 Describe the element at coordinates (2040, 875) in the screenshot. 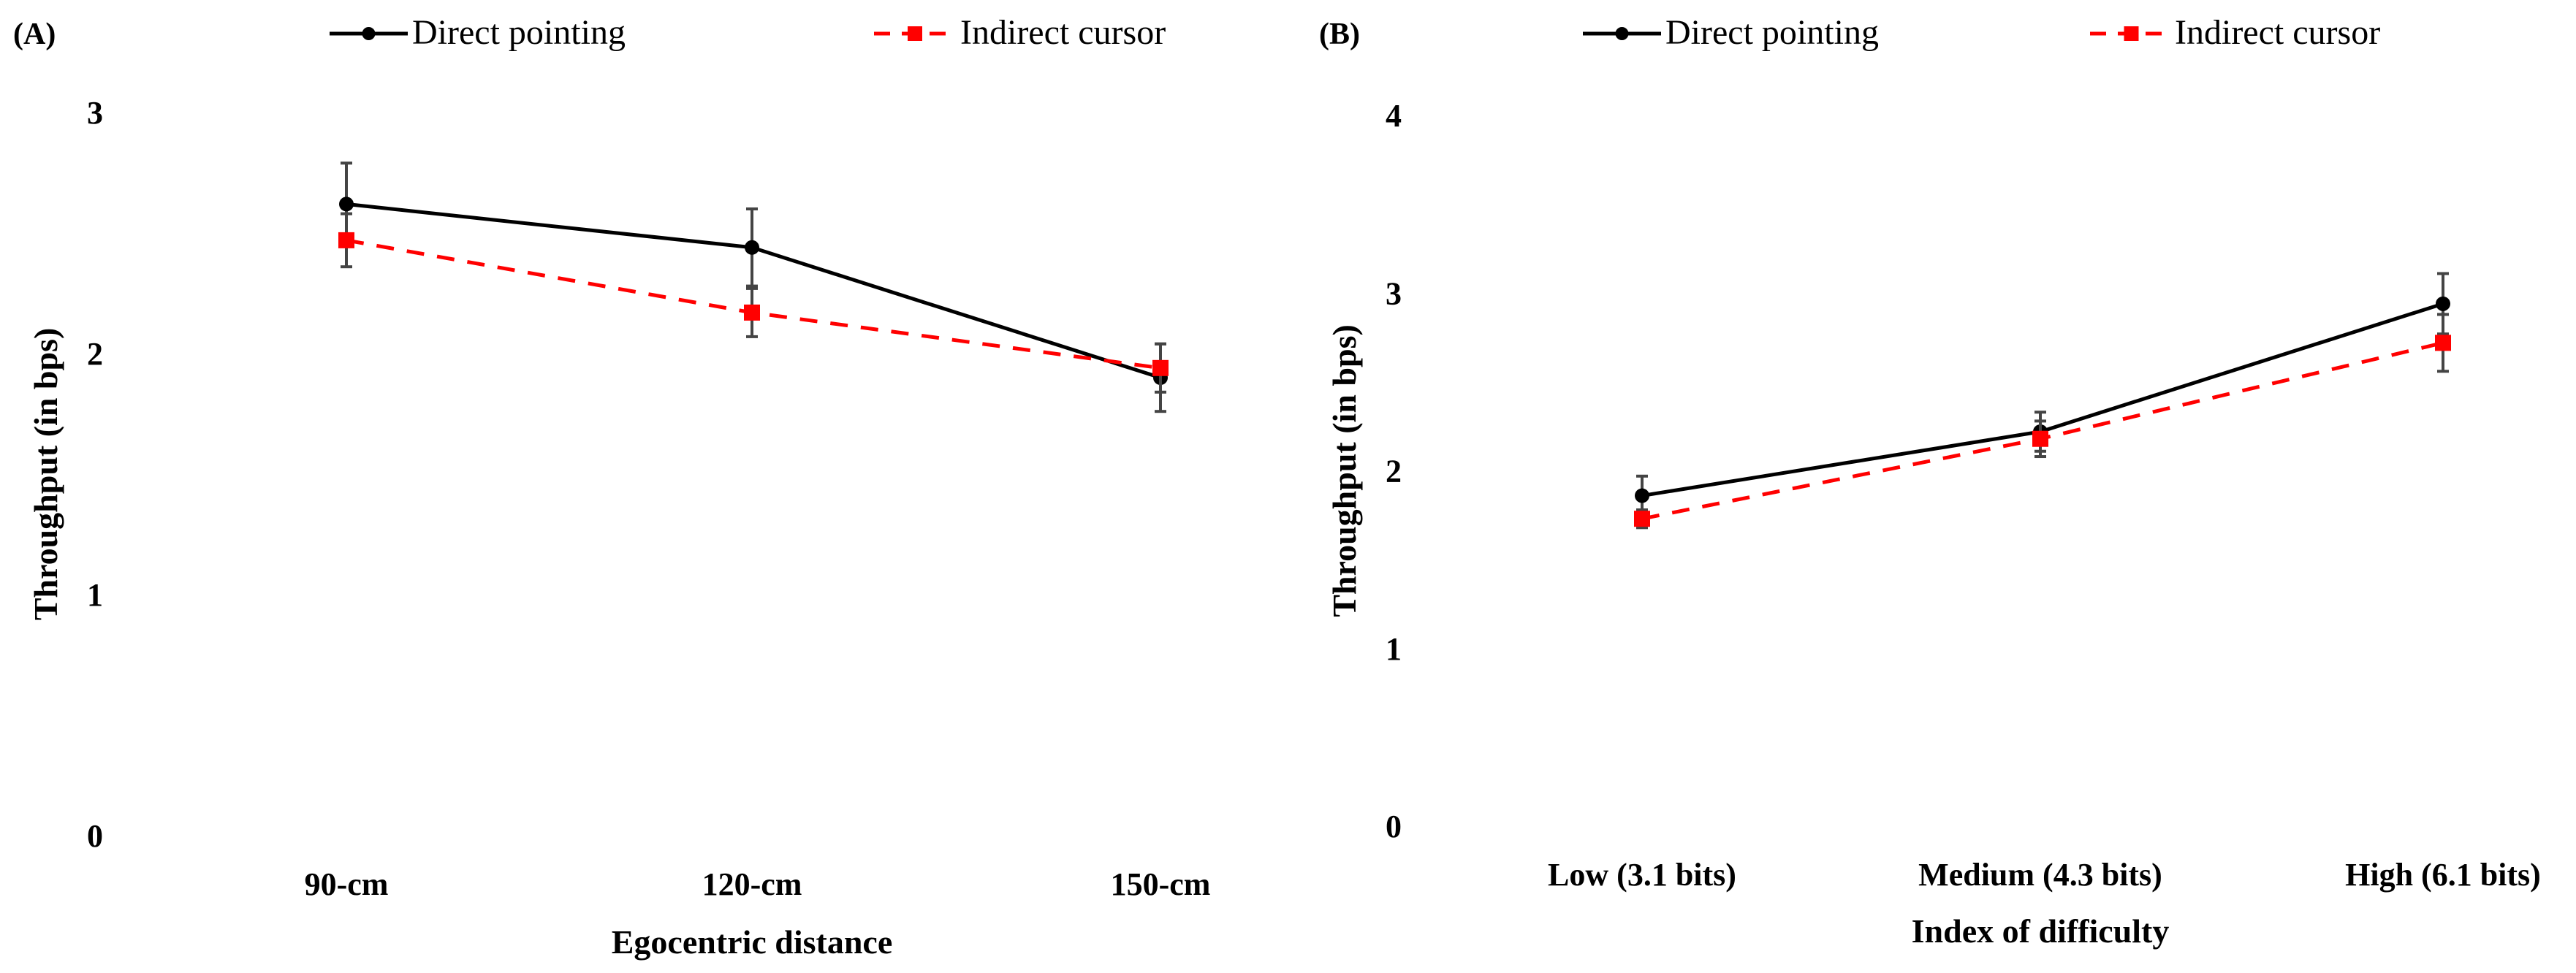

I see `x-tick-label: Medium (4.3 bits)` at that location.